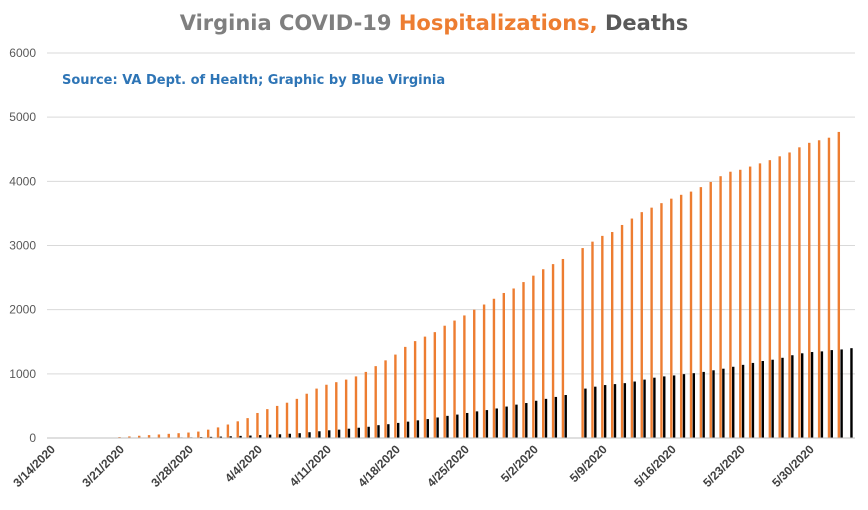 This screenshot has height=510, width=868. Describe the element at coordinates (22, 245) in the screenshot. I see `y-axis-ticks: 0 1000 2000 3000 4000 5000 6000` at that location.